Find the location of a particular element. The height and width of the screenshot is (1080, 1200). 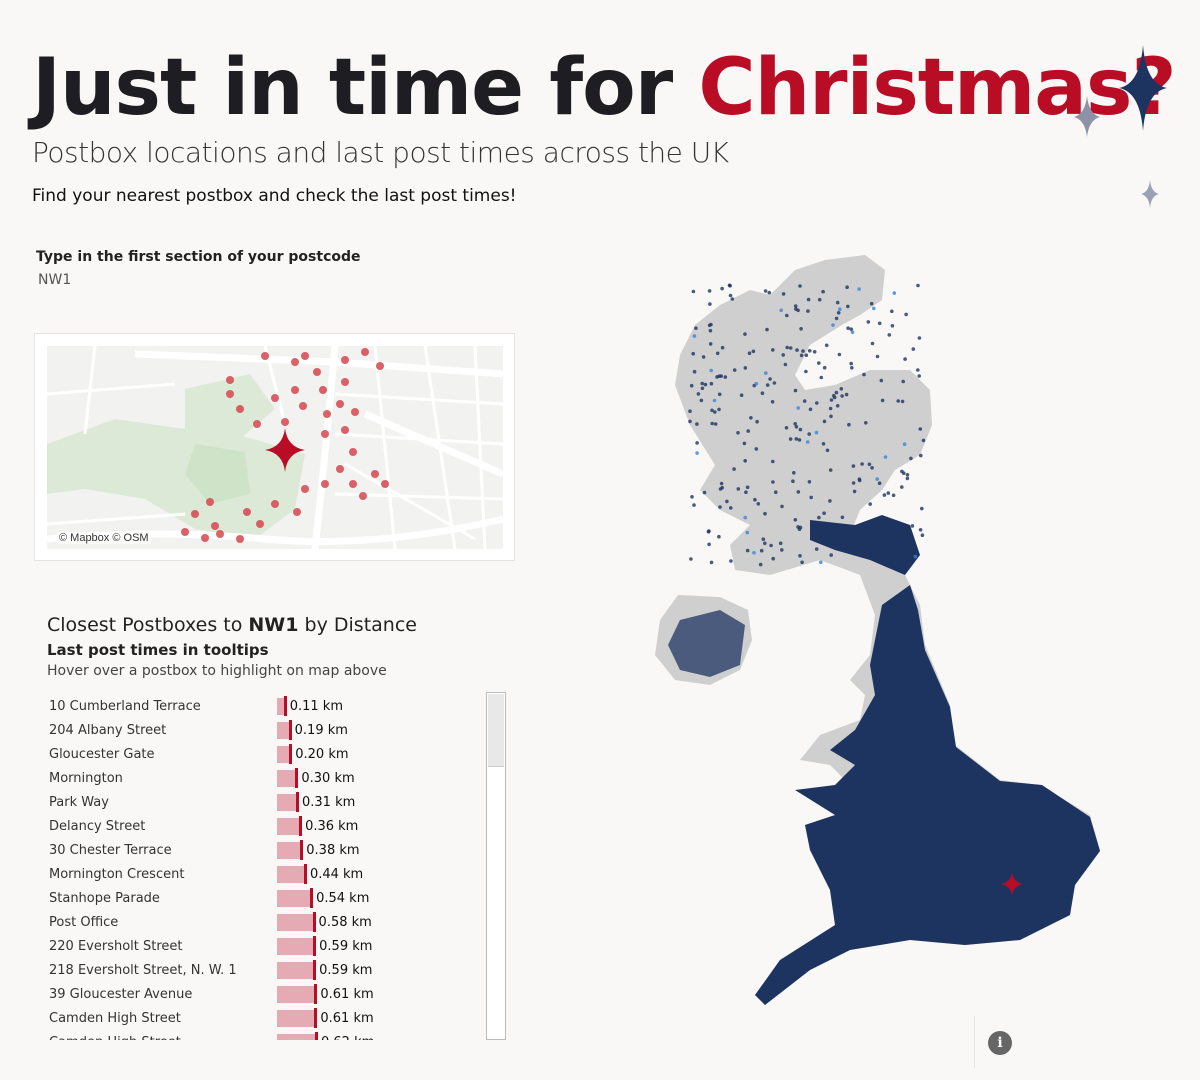

scrollbar-thumb is located at coordinates (496, 730).